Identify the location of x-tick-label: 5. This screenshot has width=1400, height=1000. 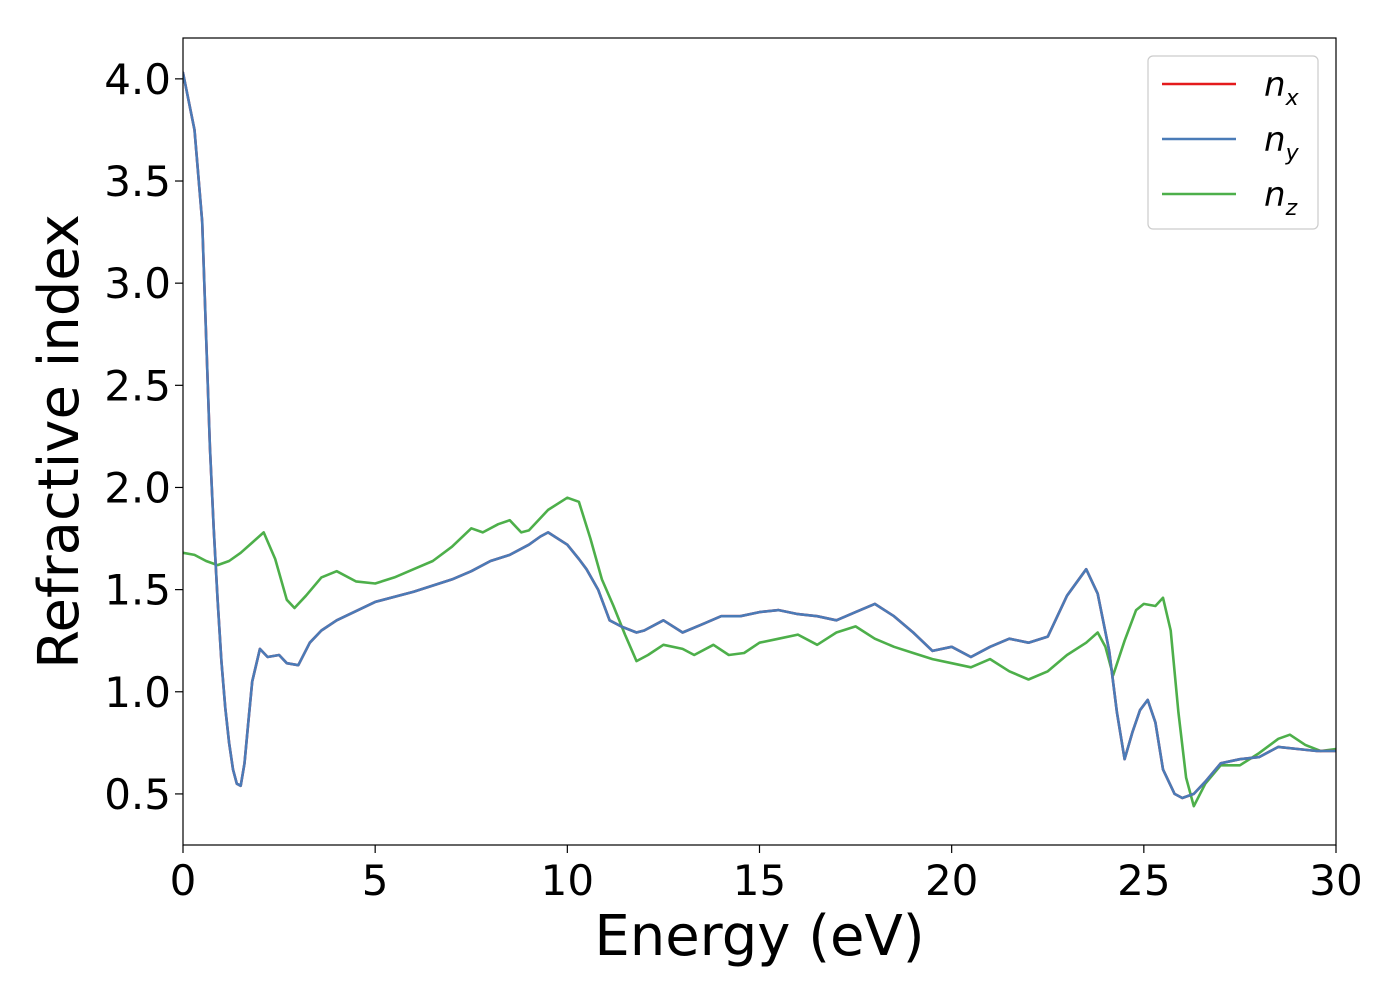
(375, 880).